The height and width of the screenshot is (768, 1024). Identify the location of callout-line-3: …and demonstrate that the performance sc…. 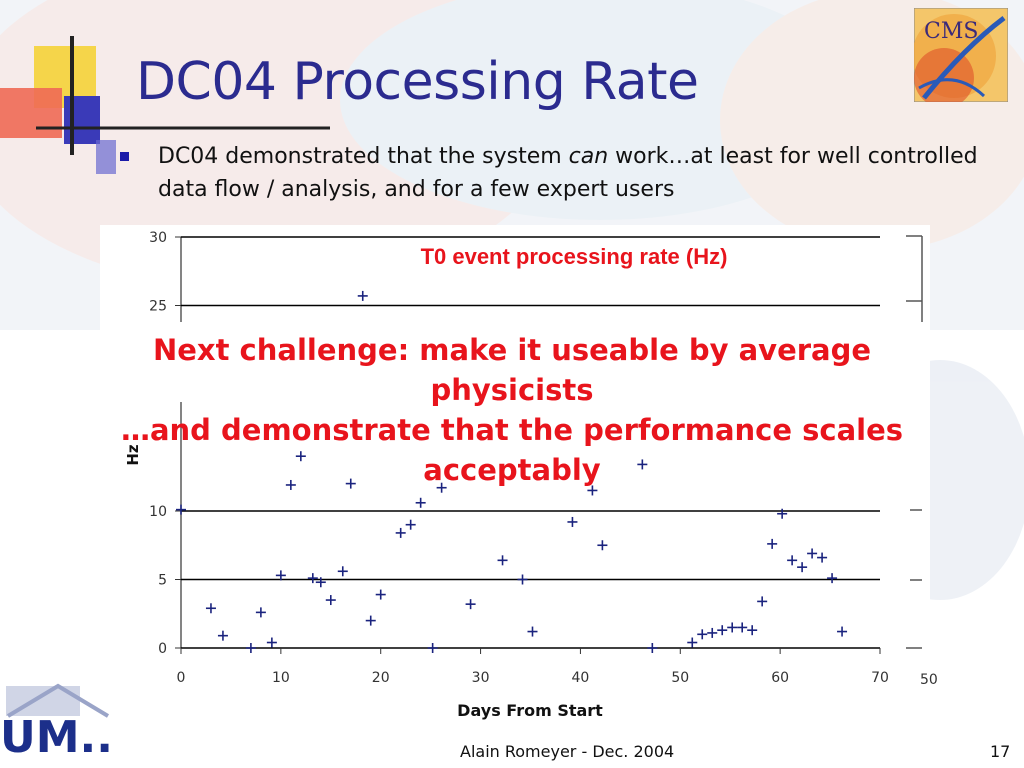
(512, 430).